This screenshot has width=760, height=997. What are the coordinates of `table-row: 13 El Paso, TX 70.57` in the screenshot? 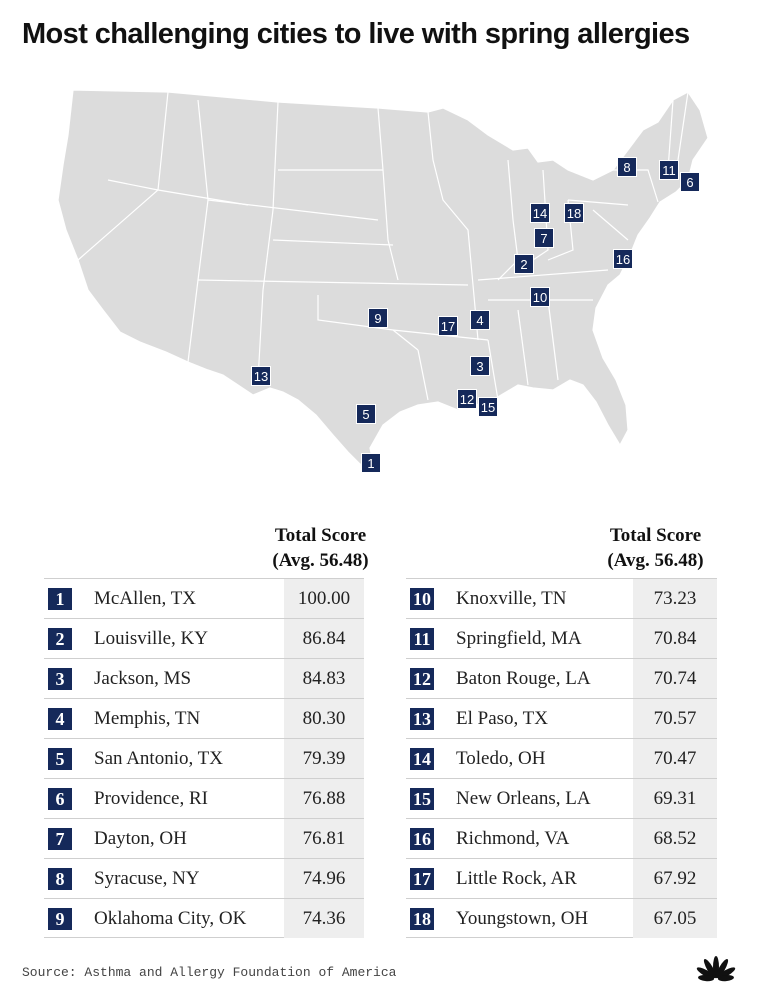 It's located at (561, 718).